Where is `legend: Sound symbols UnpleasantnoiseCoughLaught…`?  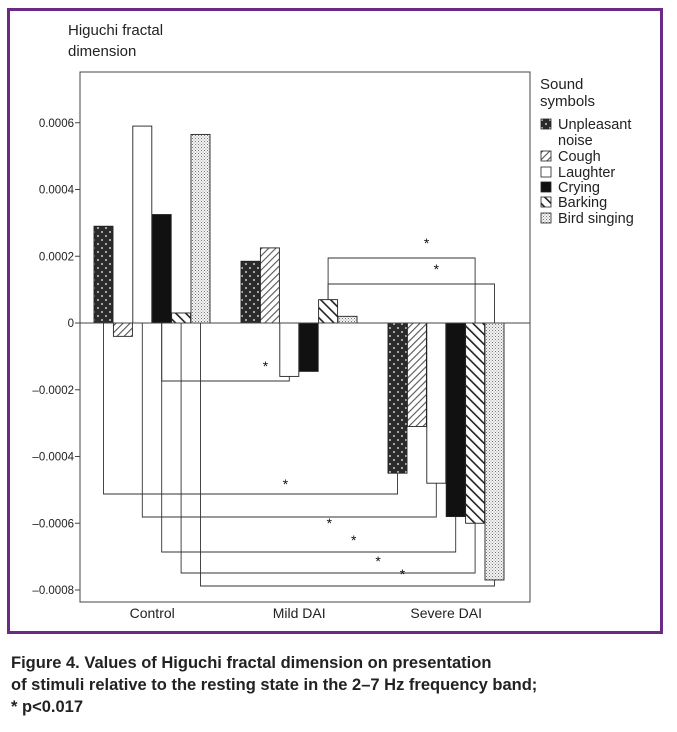
legend: Sound symbols UnpleasantnoiseCoughLaught… is located at coordinates (587, 151).